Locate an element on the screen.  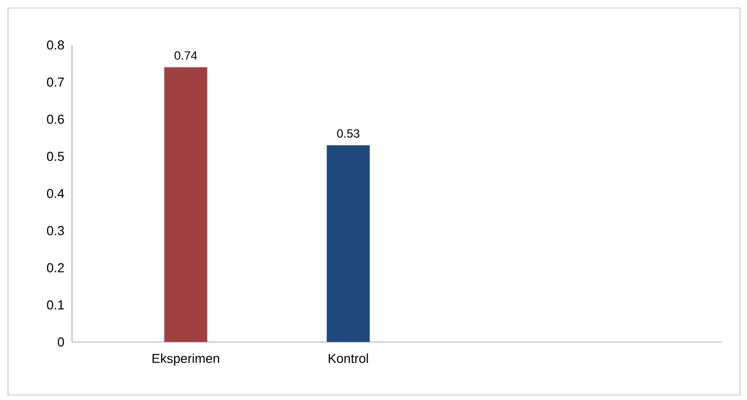
y-tick-label: 0.8 is located at coordinates (55, 45).